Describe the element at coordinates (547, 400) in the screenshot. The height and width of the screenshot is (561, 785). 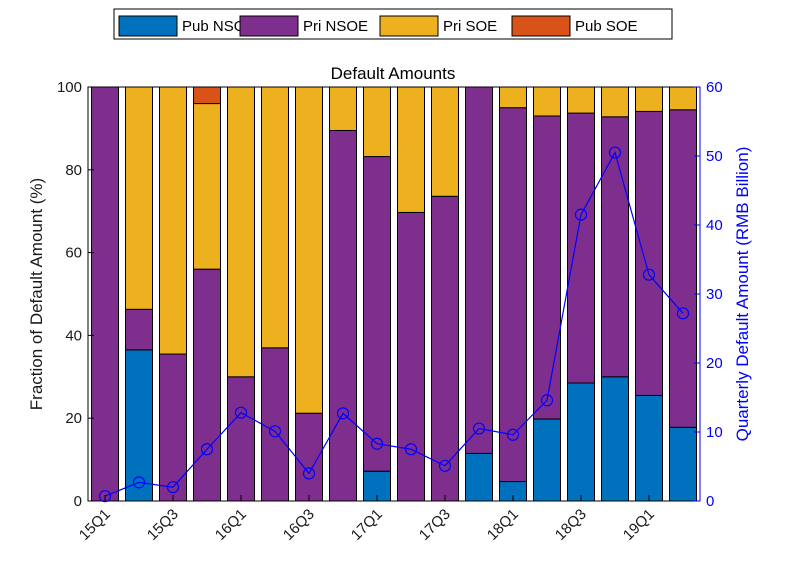
I see `default-amount-point-18q2` at that location.